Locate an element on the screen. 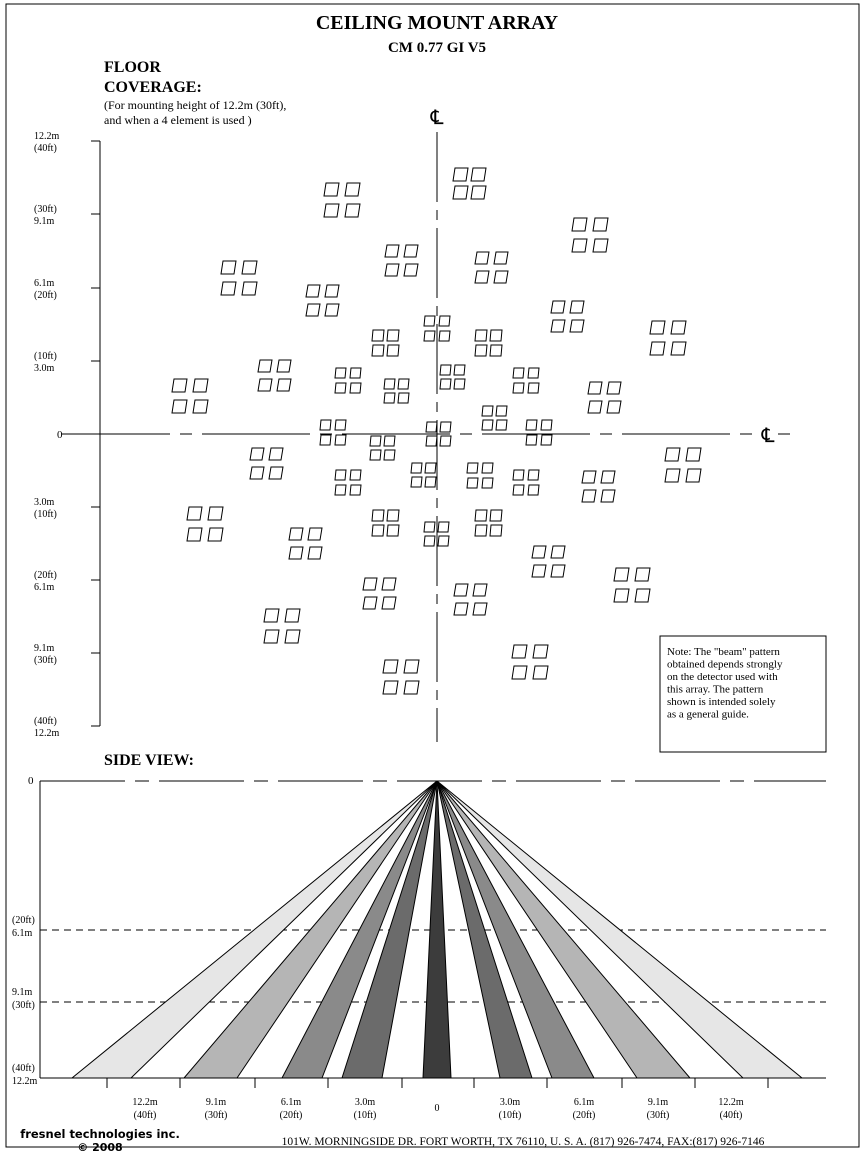  side-y-label: 9.1m is located at coordinates (22, 992).